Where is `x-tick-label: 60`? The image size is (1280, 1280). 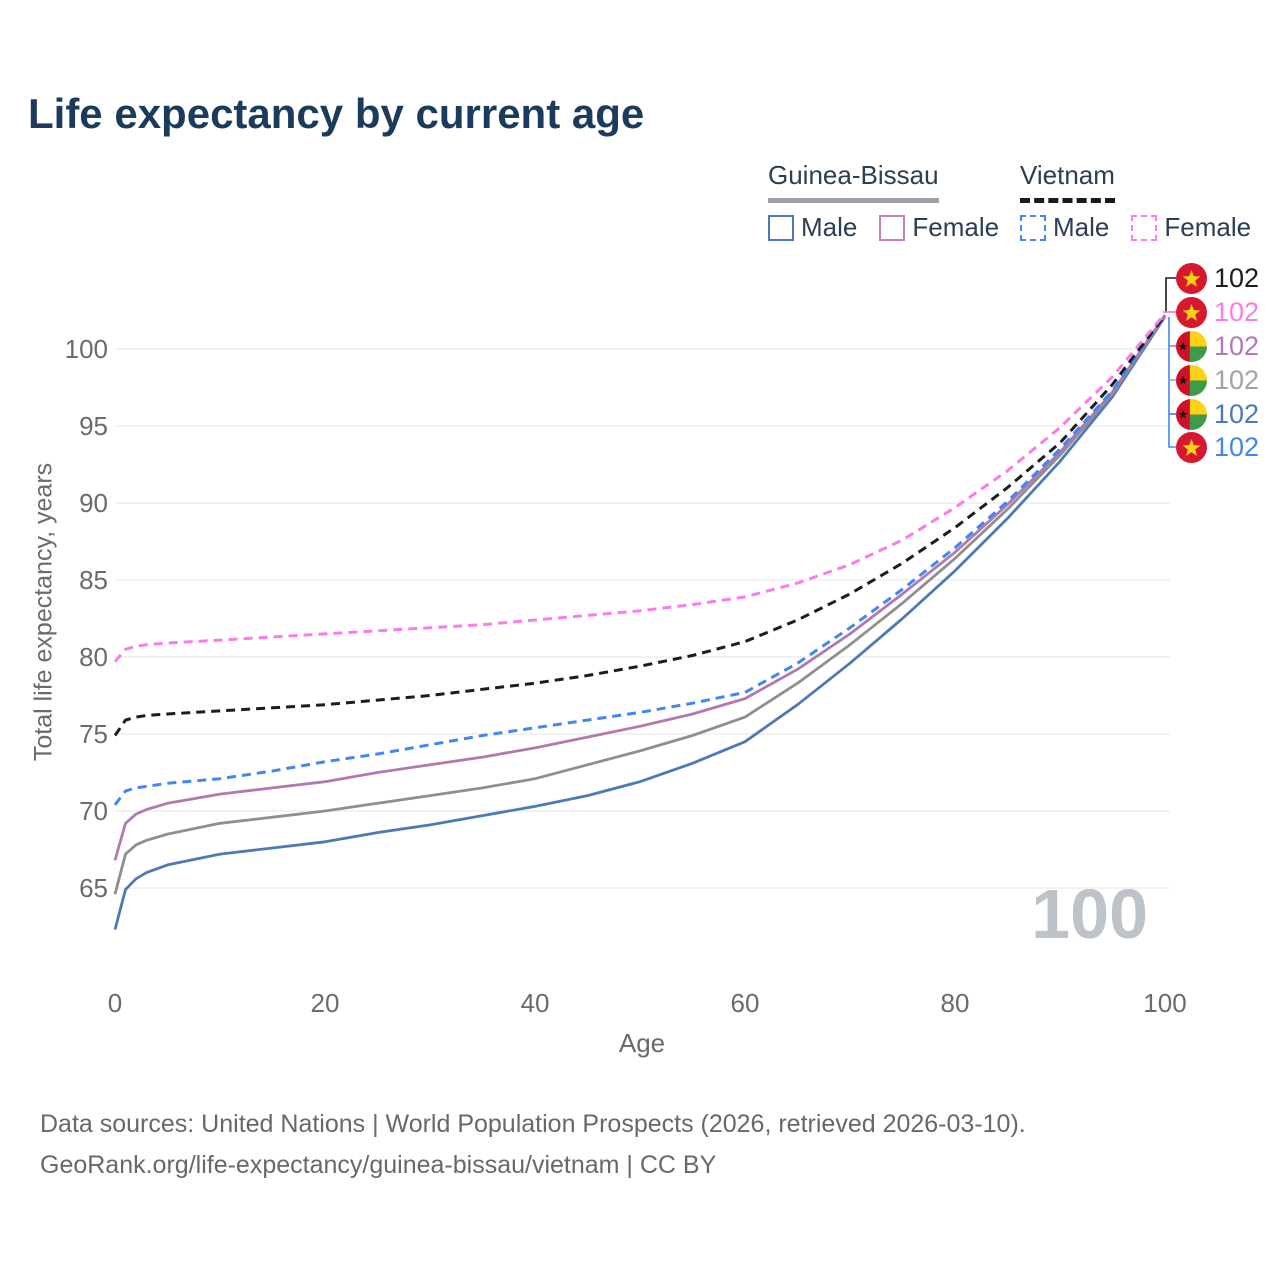
x-tick-label: 60 is located at coordinates (745, 1003).